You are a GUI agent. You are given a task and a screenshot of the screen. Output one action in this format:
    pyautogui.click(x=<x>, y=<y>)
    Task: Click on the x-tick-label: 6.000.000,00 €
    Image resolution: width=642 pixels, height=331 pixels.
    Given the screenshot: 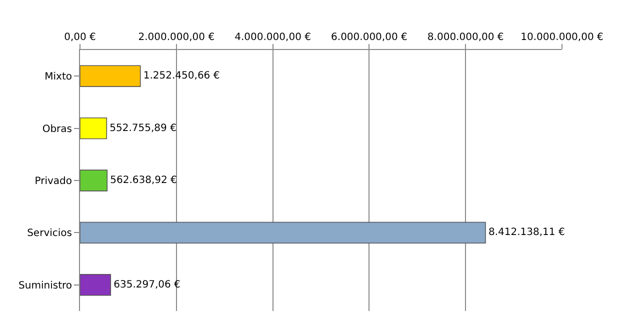 What is the action you would take?
    pyautogui.click(x=369, y=37)
    